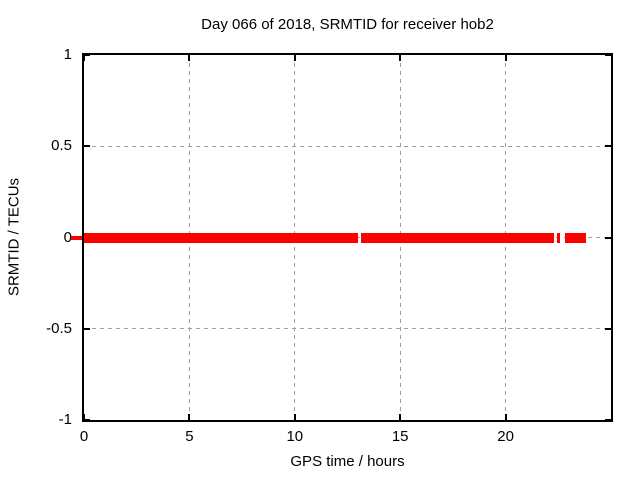  Describe the element at coordinates (65, 419) in the screenshot. I see `y-tick-label: -1` at that location.